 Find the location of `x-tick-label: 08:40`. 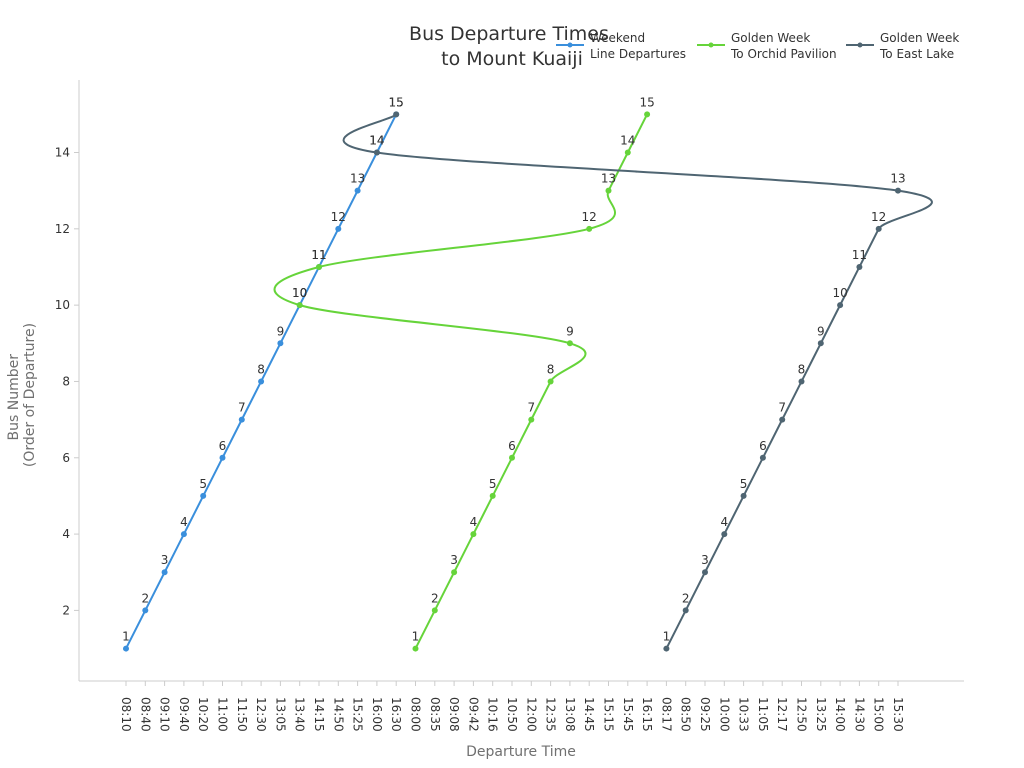

x-tick-label: 08:40 is located at coordinates (145, 714).